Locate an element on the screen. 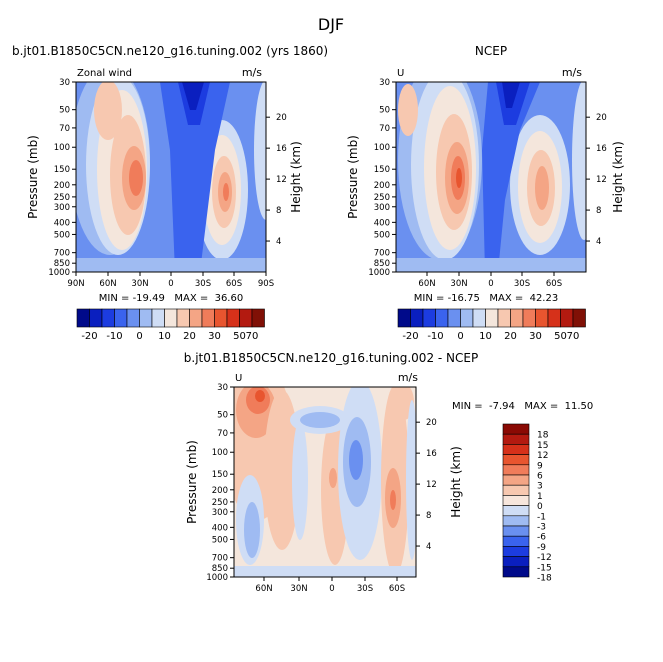 The width and height of the screenshot is (663, 662). lat-tick-label: 0 is located at coordinates (170, 284).